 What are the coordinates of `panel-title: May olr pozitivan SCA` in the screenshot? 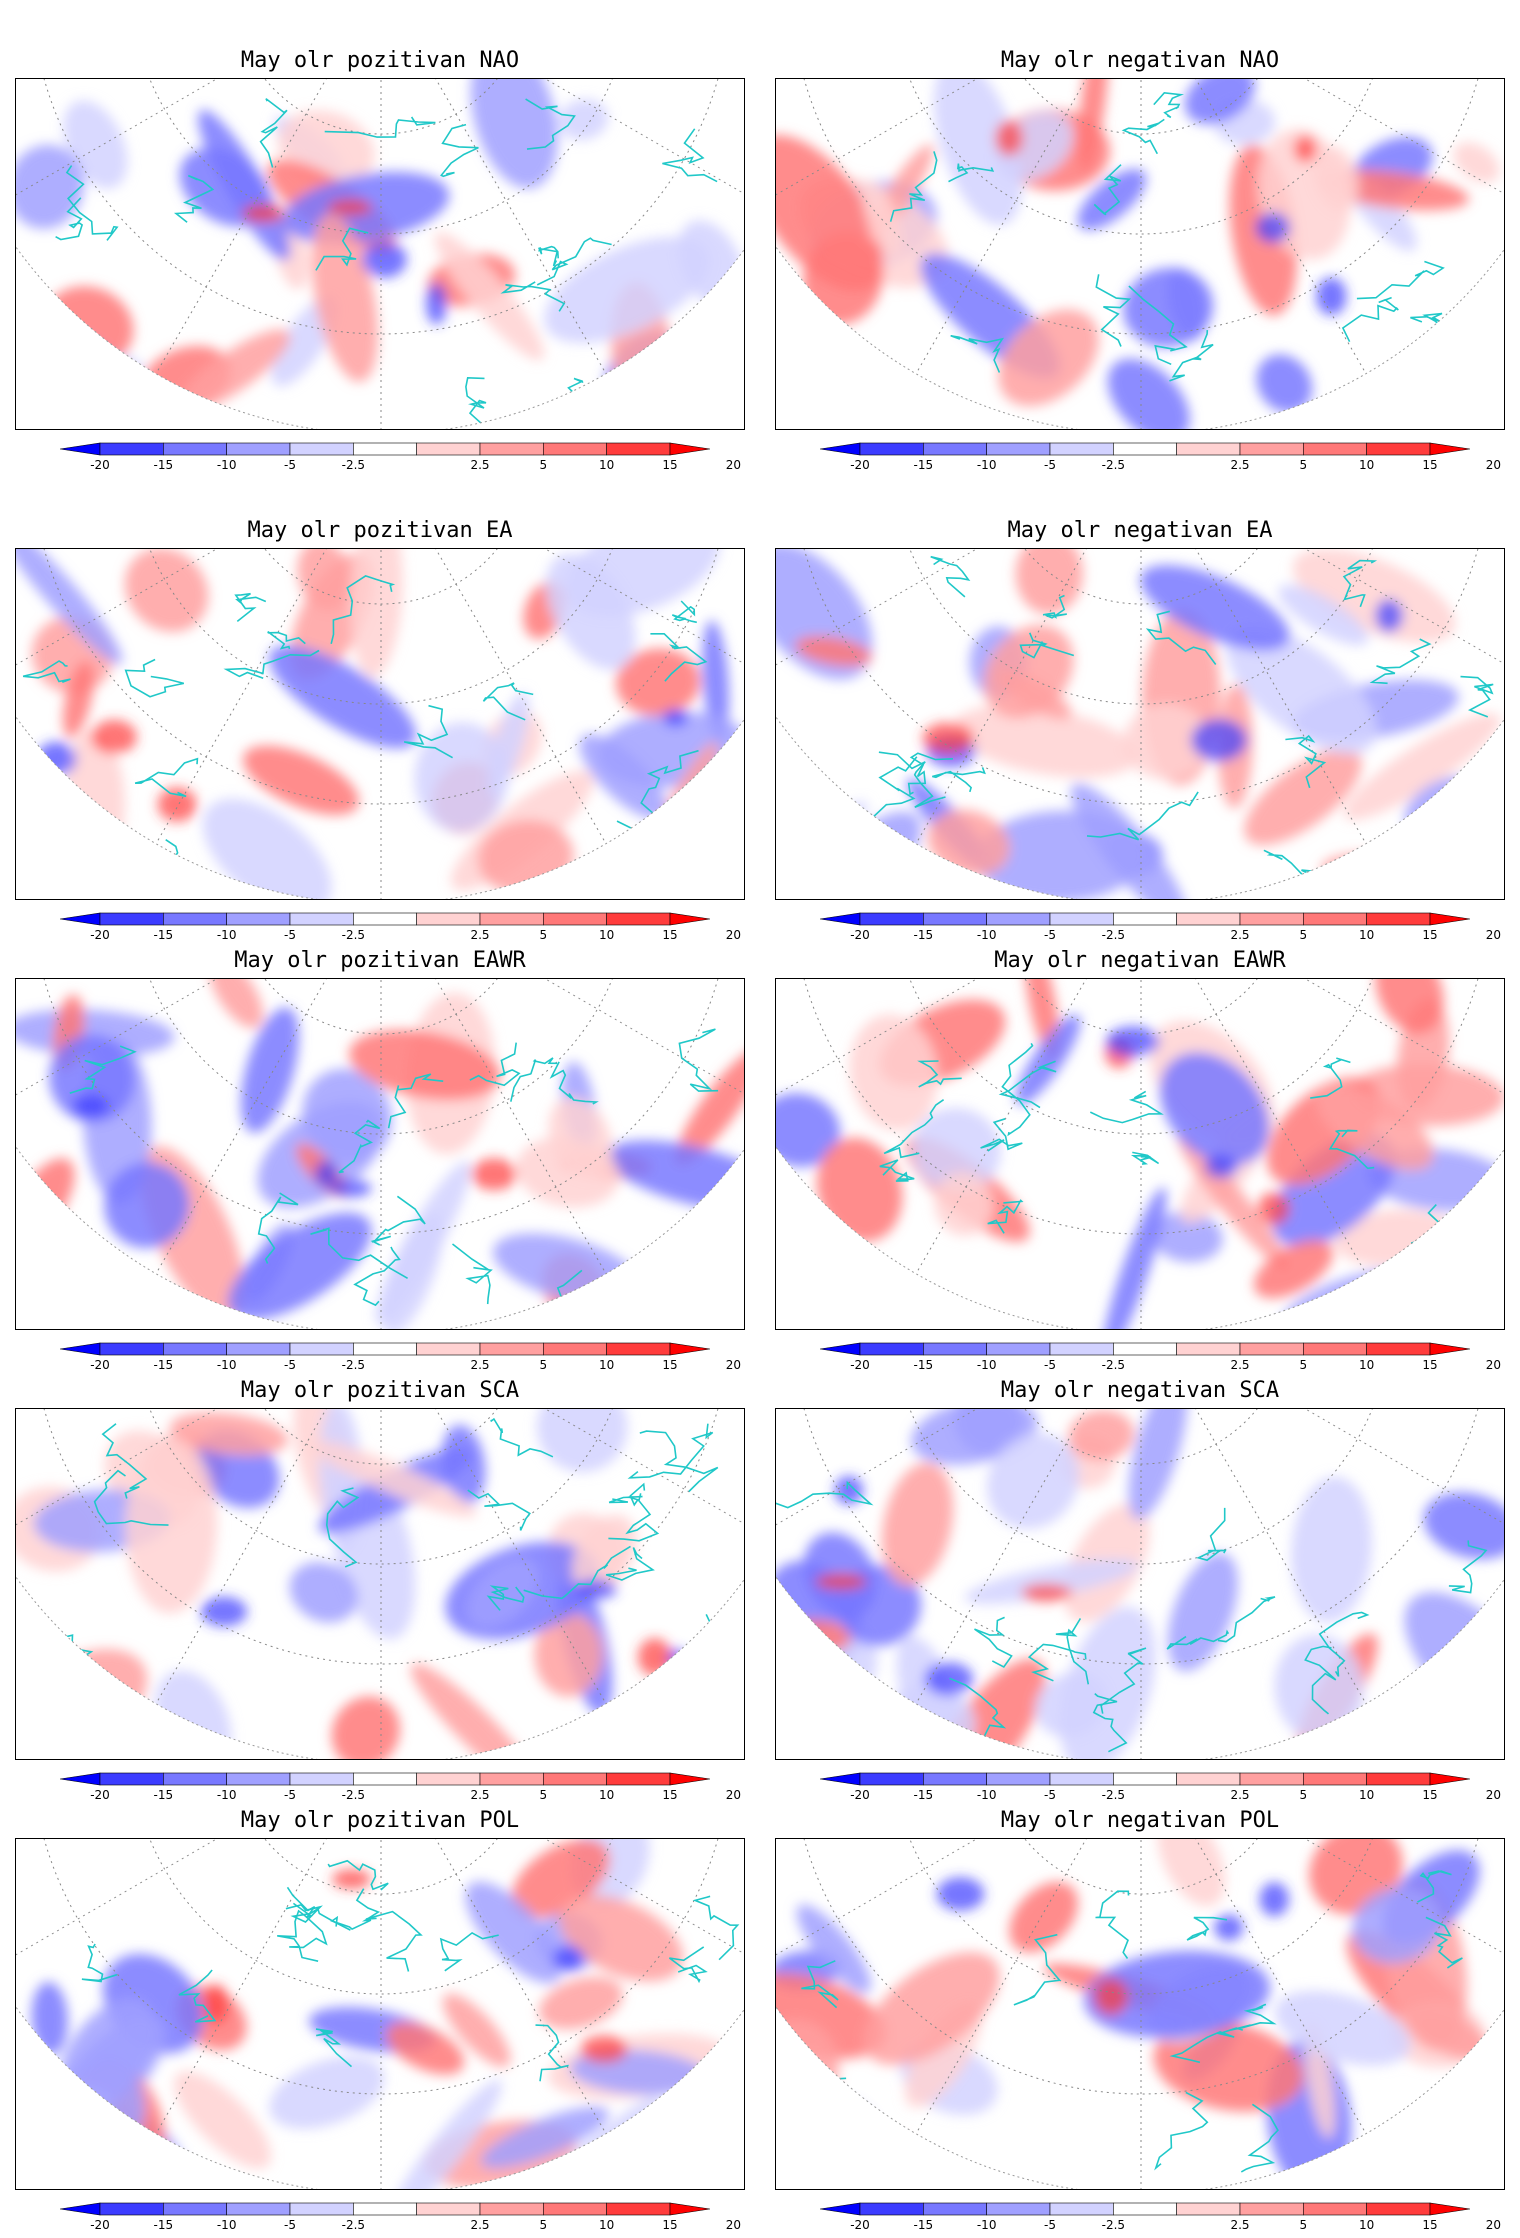 It's located at (380, 1390).